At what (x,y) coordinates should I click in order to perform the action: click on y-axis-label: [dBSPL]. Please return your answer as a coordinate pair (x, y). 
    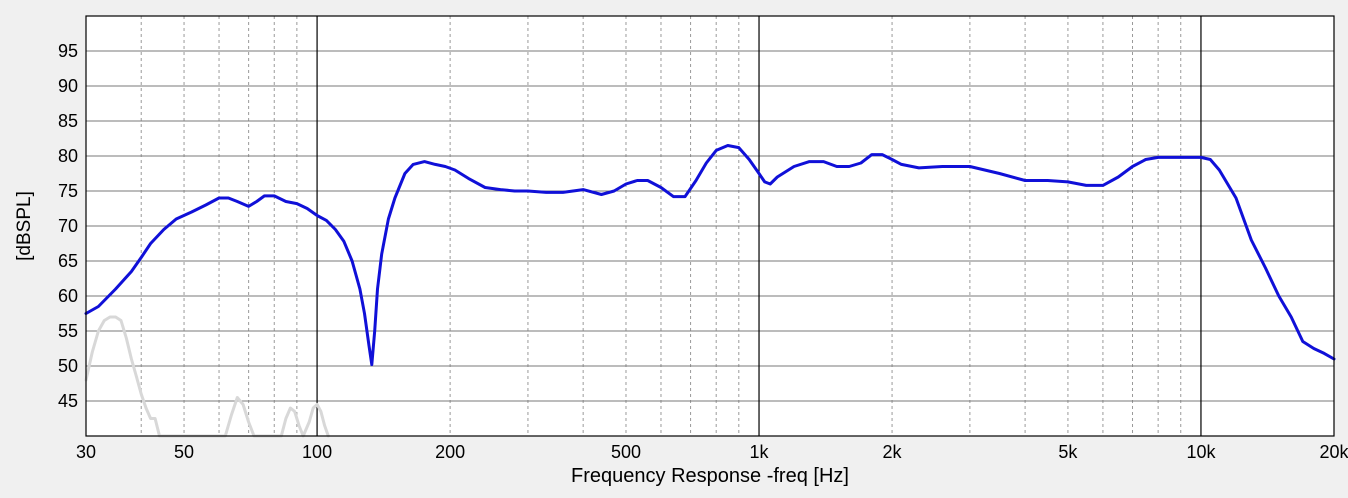
    Looking at the image, I should click on (24, 226).